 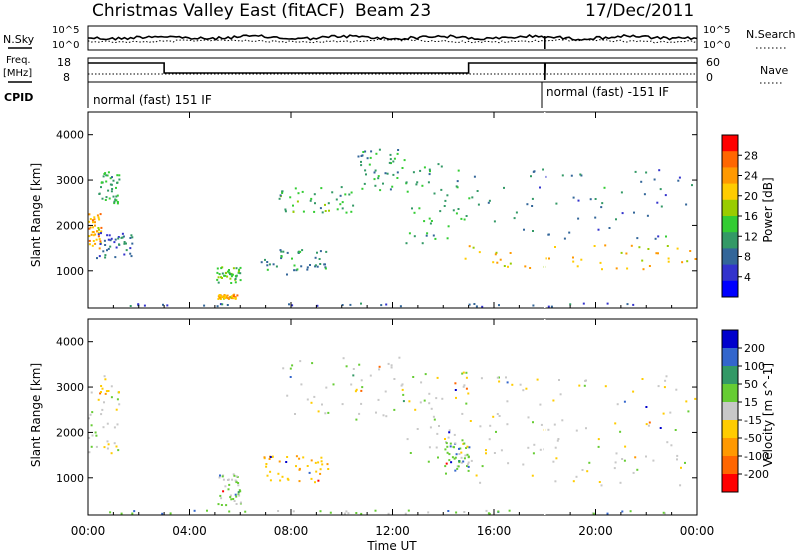 What do you see at coordinates (774, 70) in the screenshot?
I see `nave-label: Nave` at bounding box center [774, 70].